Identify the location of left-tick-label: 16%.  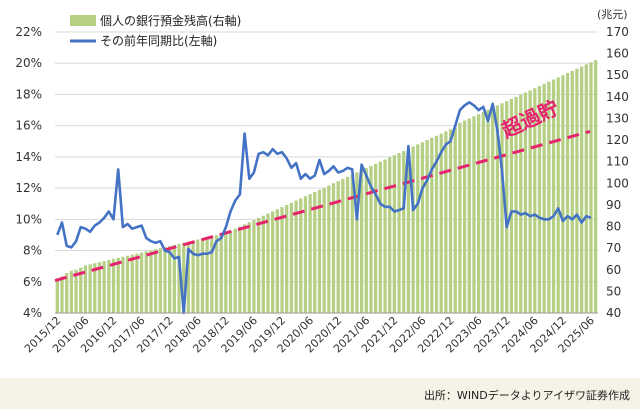
(28, 126).